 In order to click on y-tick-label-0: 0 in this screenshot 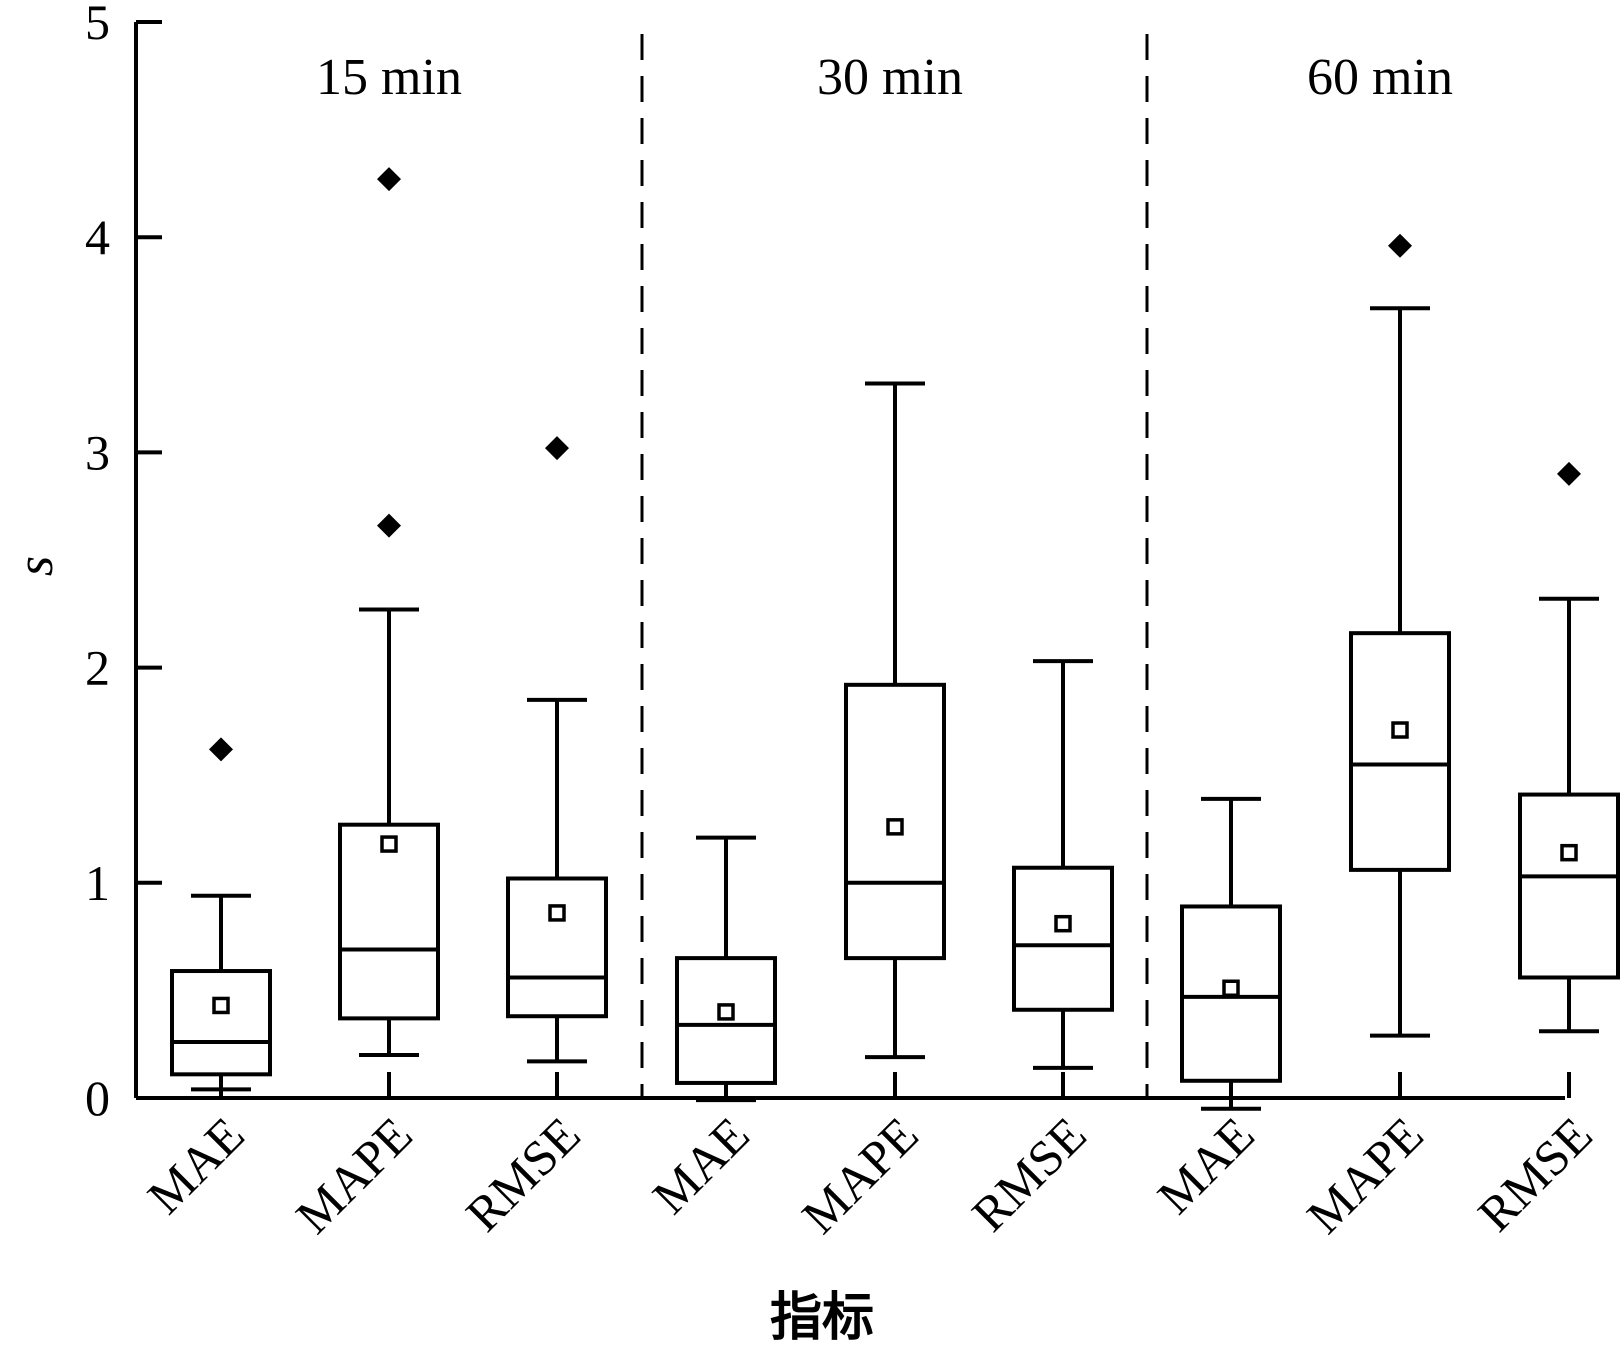, I will do `click(97, 1098)`.